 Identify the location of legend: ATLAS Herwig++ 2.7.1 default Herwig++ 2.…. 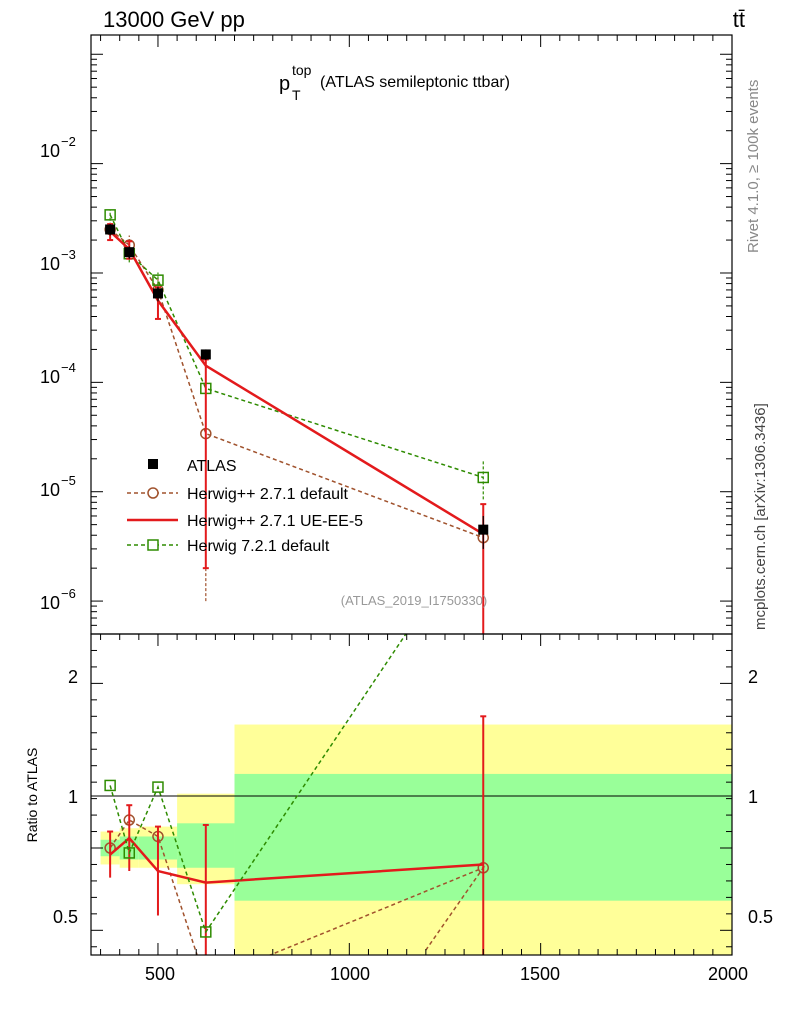
(245, 506).